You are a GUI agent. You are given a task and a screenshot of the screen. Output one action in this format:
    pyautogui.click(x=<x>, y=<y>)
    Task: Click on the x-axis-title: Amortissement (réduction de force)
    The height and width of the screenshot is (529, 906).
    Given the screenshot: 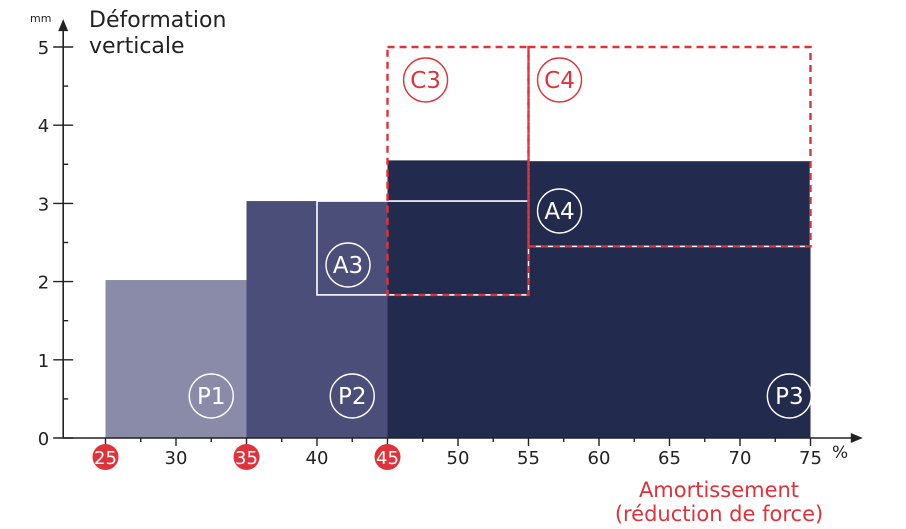 What is the action you would take?
    pyautogui.click(x=719, y=502)
    